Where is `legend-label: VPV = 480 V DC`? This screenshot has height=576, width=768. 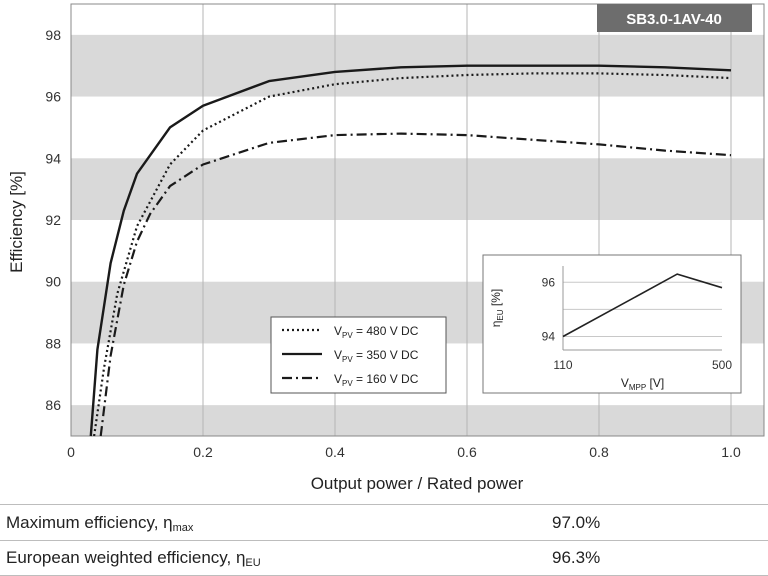 legend-label: VPV = 480 V DC is located at coordinates (376, 332).